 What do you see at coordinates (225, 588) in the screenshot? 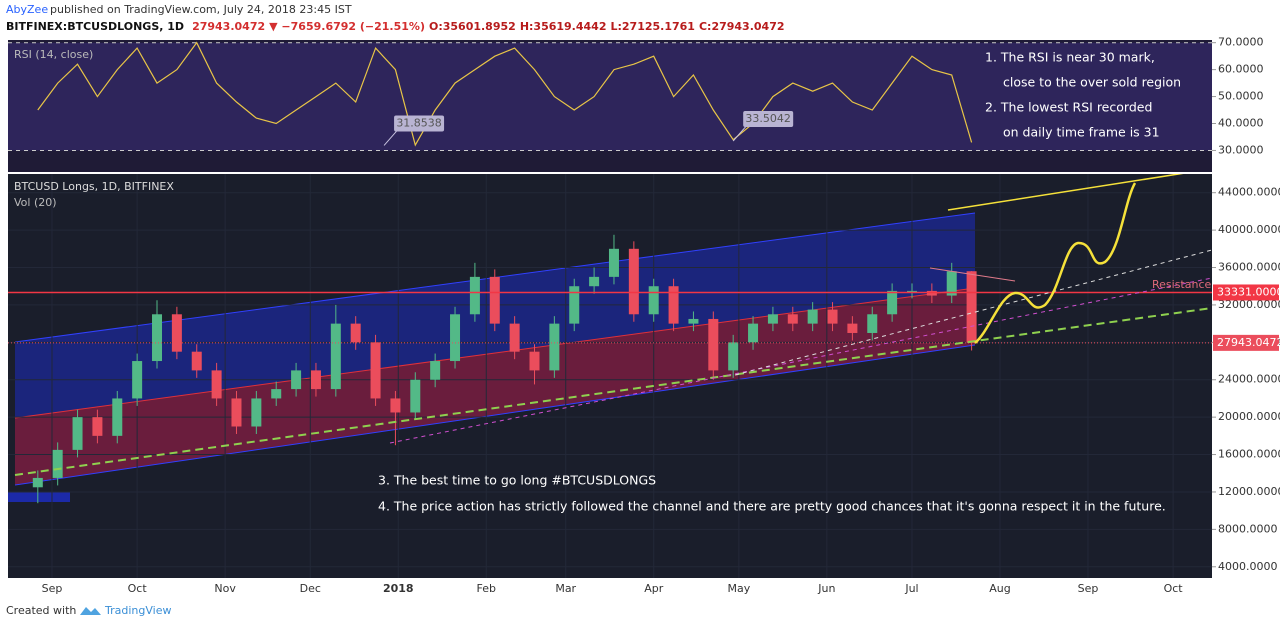
I see `x-tick-label: Nov` at bounding box center [225, 588].